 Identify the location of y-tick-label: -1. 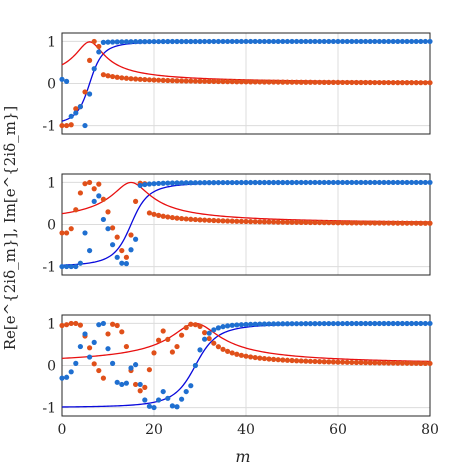
(49, 127).